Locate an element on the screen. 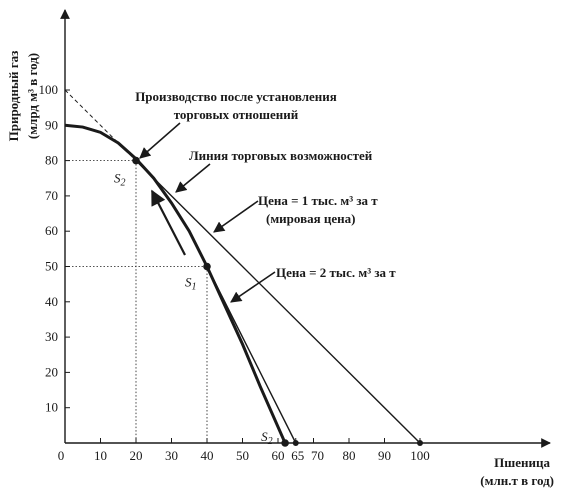  annotation-production-2: торговых отношений is located at coordinates (236, 114).